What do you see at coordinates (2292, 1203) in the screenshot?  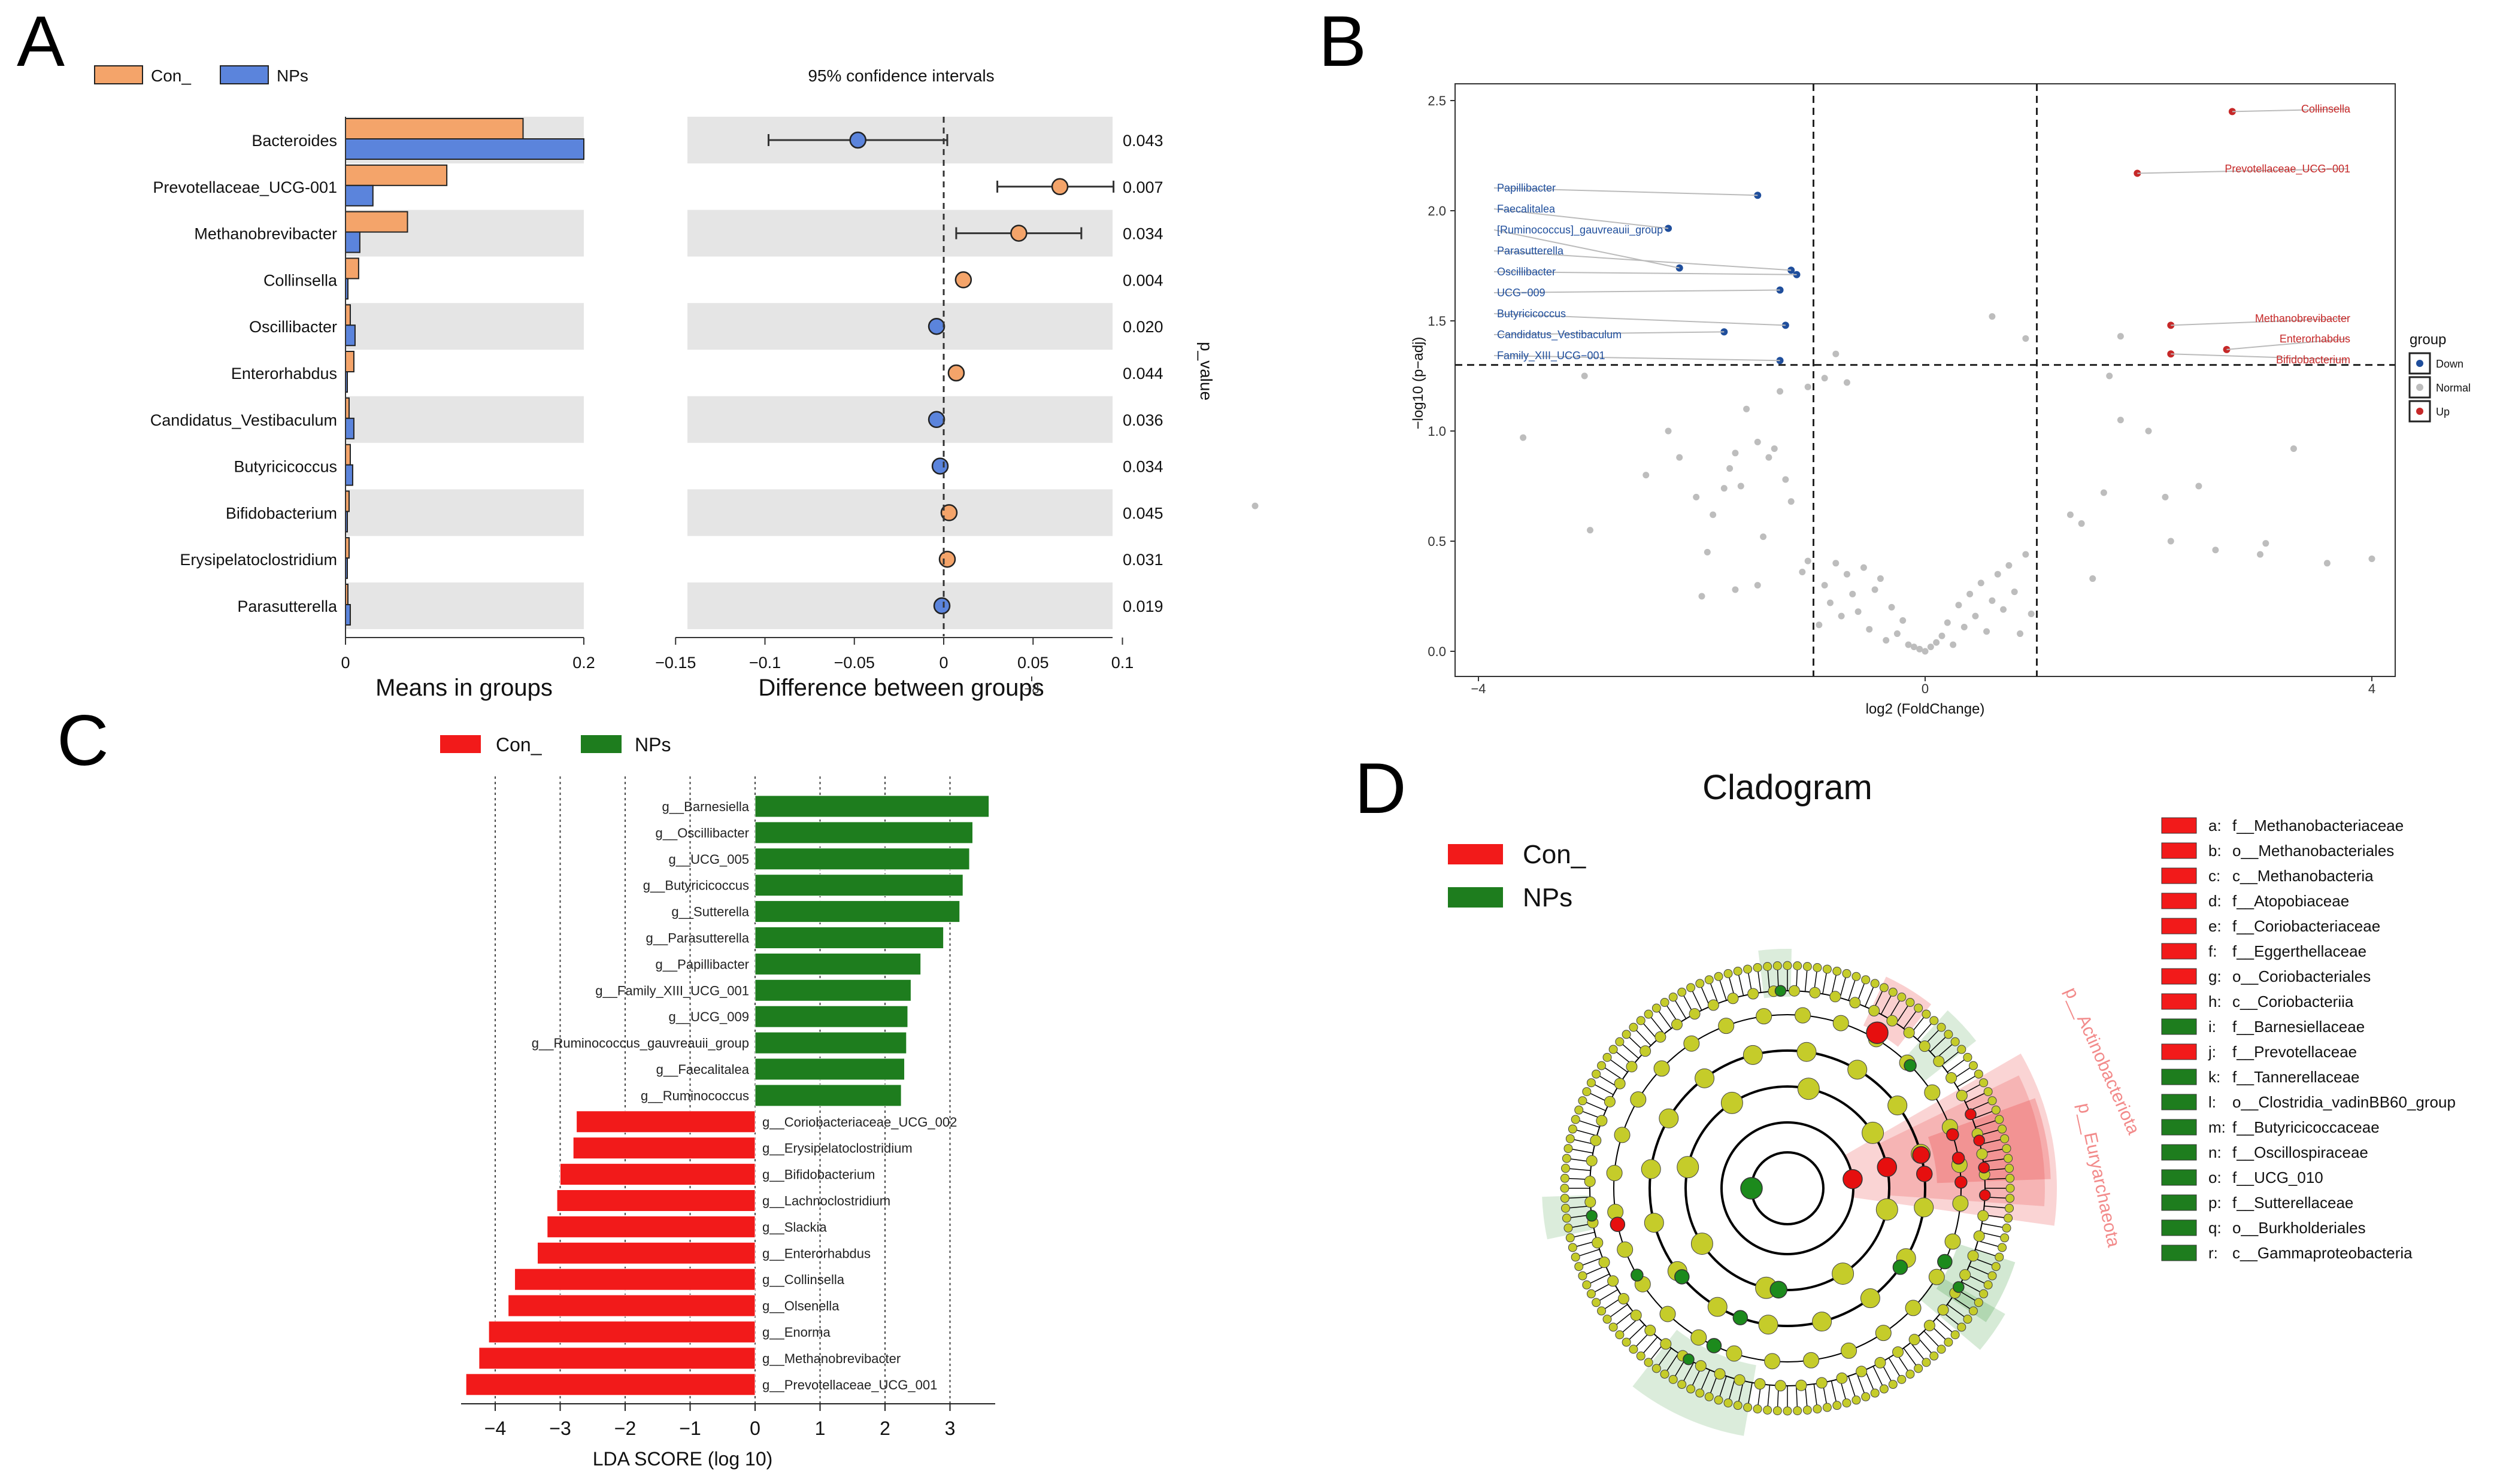 I see `taxon-name: f__Sutterellaceae` at bounding box center [2292, 1203].